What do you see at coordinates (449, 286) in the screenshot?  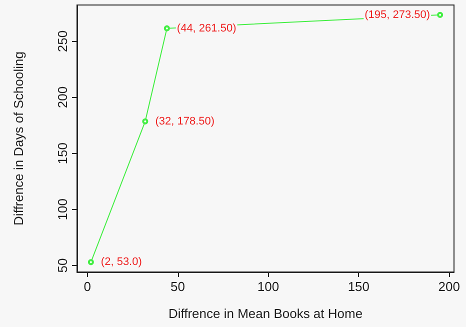 I see `x-tick-label: 200` at bounding box center [449, 286].